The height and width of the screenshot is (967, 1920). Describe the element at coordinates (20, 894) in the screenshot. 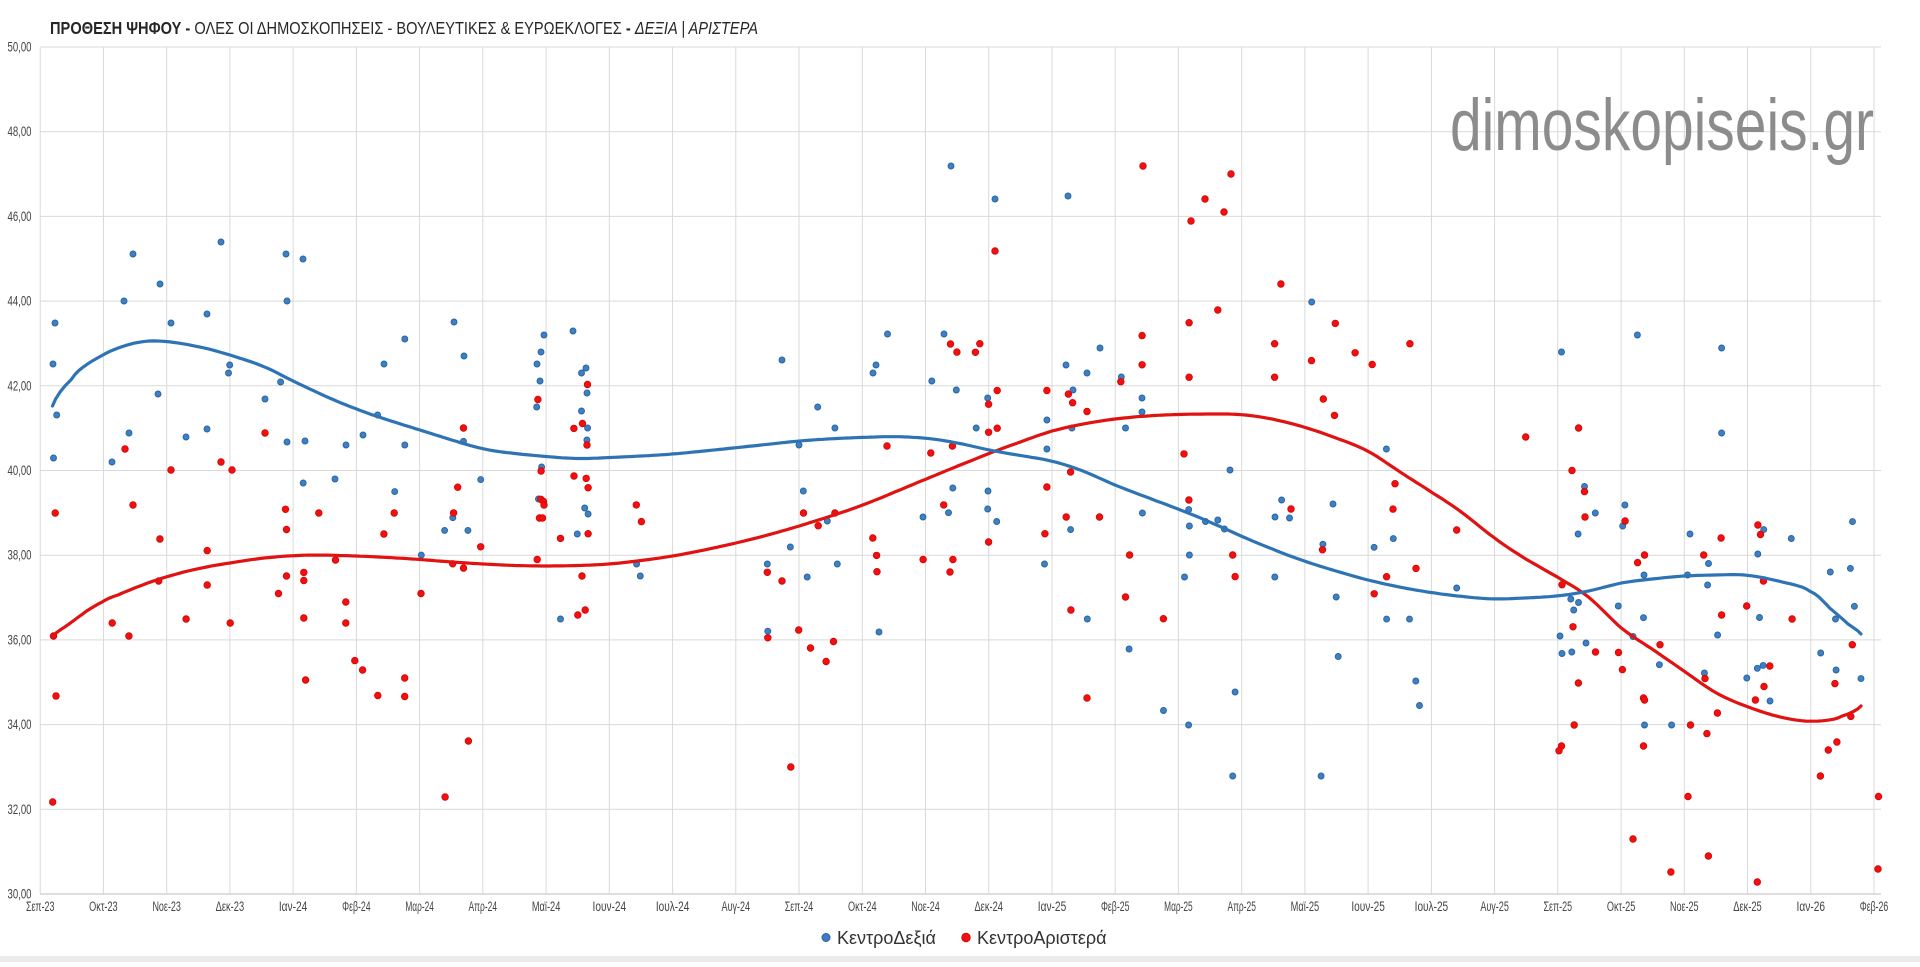

I see `svg-text: 30,00` at that location.